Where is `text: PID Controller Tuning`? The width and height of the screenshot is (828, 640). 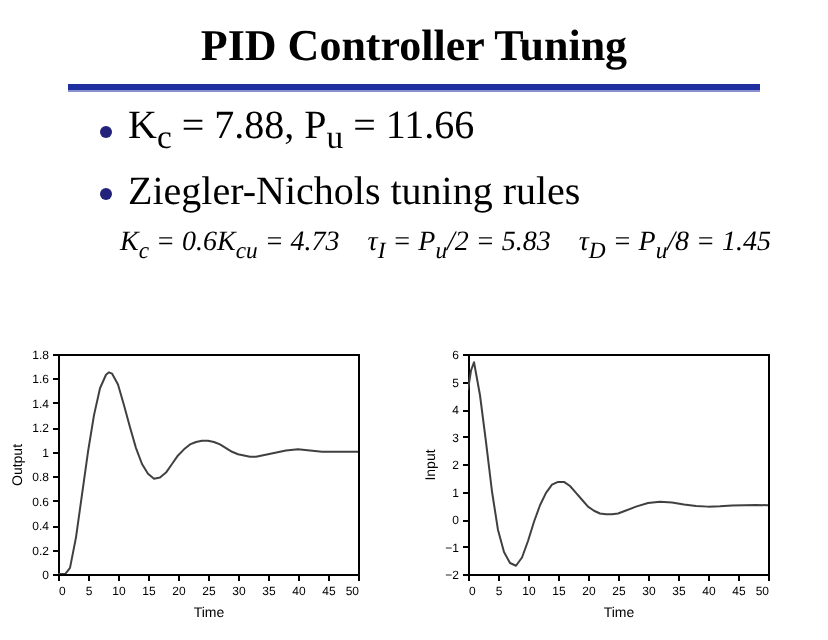
text: PID Controller Tuning is located at coordinates (414, 45).